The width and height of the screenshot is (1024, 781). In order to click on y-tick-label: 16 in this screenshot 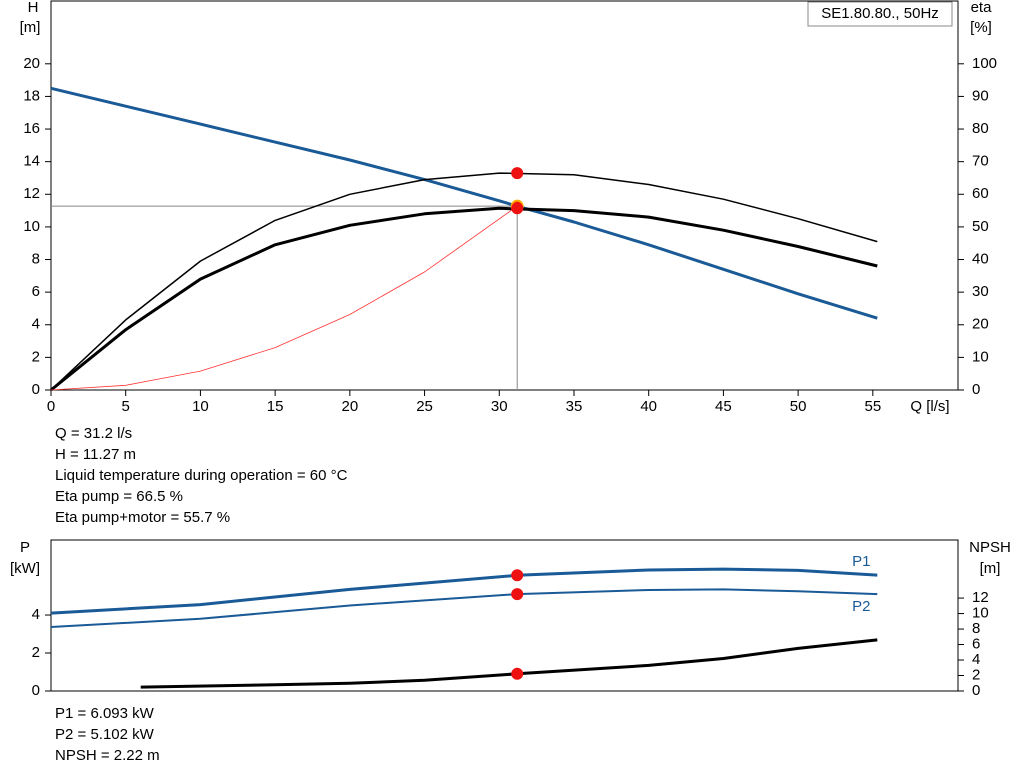, I will do `click(31, 128)`.